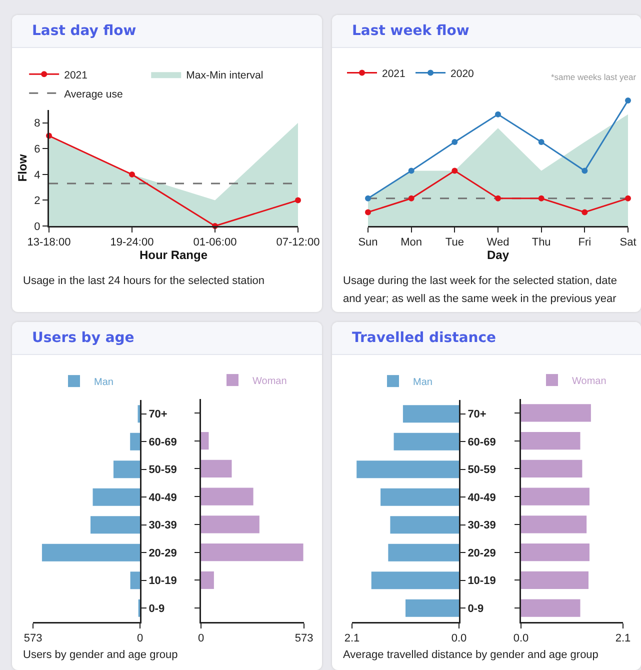 This screenshot has width=641, height=670. What do you see at coordinates (585, 242) in the screenshot?
I see `x-tick-label: Fri` at bounding box center [585, 242].